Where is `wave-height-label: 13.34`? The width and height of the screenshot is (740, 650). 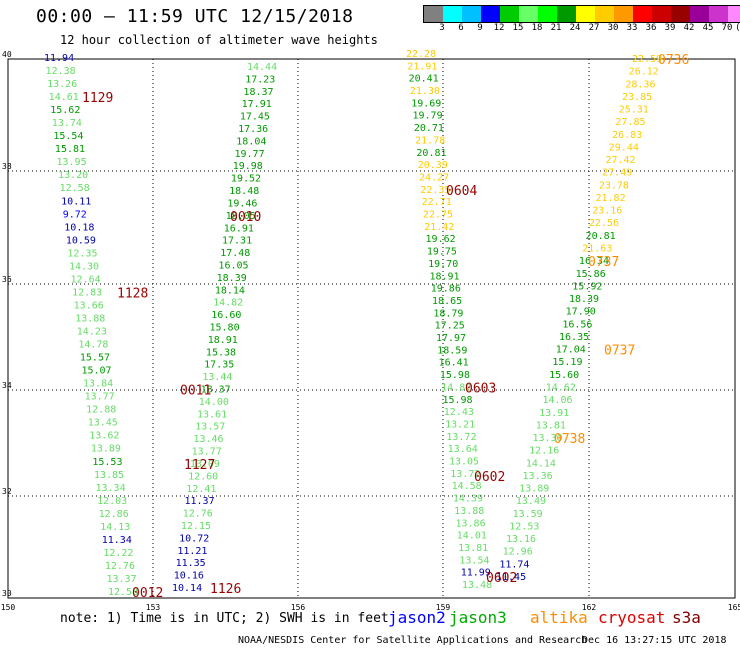 wave-height-label: 13.34 is located at coordinates (111, 488).